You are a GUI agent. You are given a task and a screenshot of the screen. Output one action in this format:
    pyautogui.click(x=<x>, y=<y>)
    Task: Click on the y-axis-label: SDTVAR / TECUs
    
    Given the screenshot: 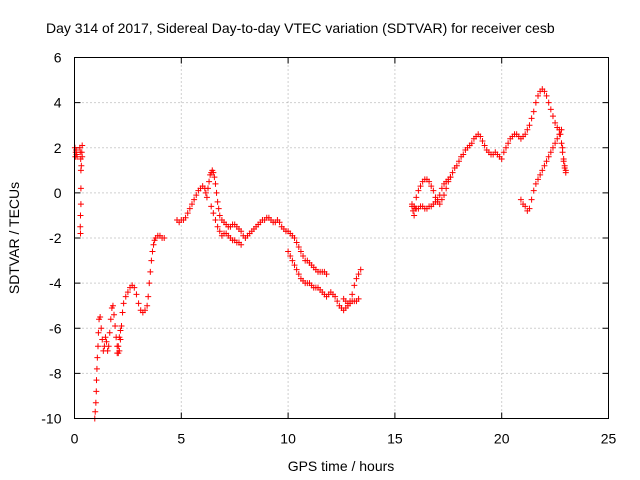 What is the action you would take?
    pyautogui.click(x=14, y=238)
    